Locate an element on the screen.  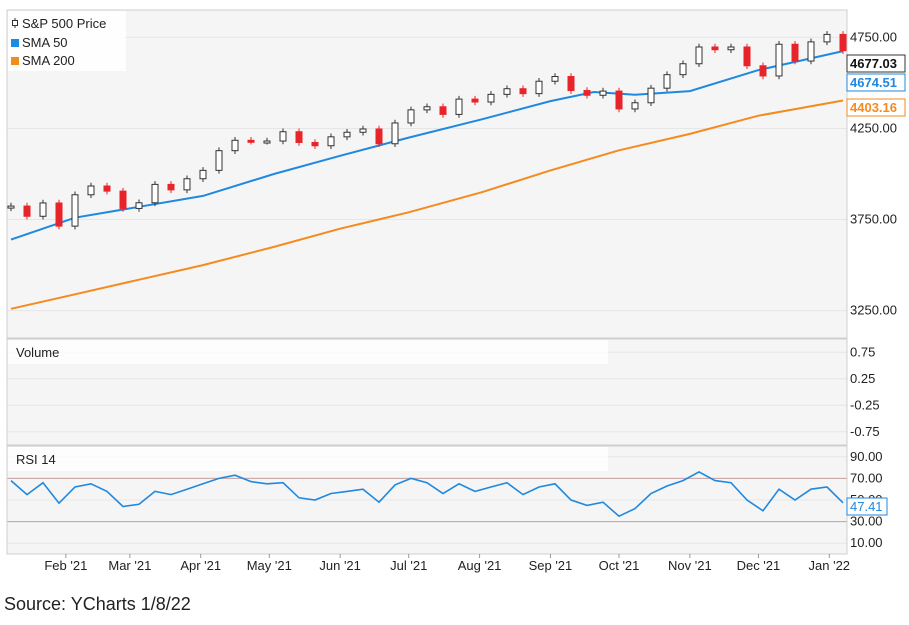
price-y-tick-label: 4750.00 is located at coordinates (873, 36).